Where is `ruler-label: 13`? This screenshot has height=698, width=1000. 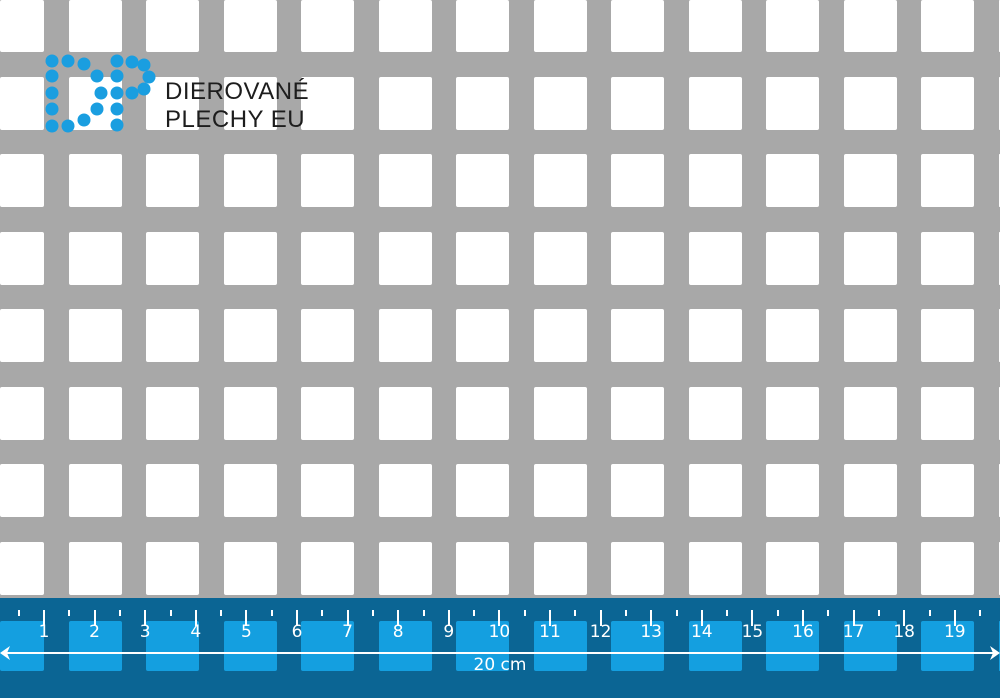 ruler-label: 13 is located at coordinates (651, 632).